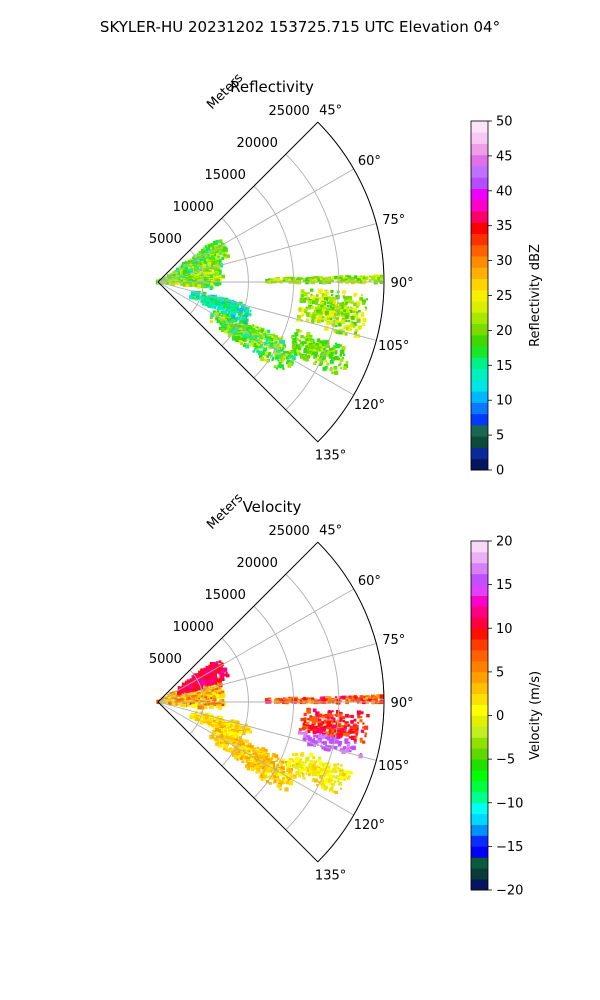 Image resolution: width=600 pixels, height=1000 pixels. Describe the element at coordinates (369, 581) in the screenshot. I see `angle-tick-label: 60°` at that location.